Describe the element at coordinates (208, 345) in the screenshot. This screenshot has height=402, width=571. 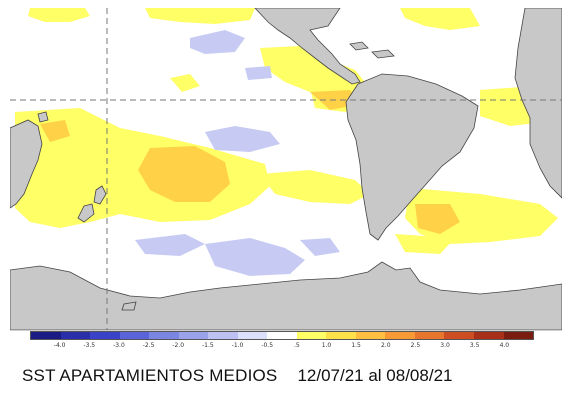
I see `colorbar-tick-label: -1.5` at that location.